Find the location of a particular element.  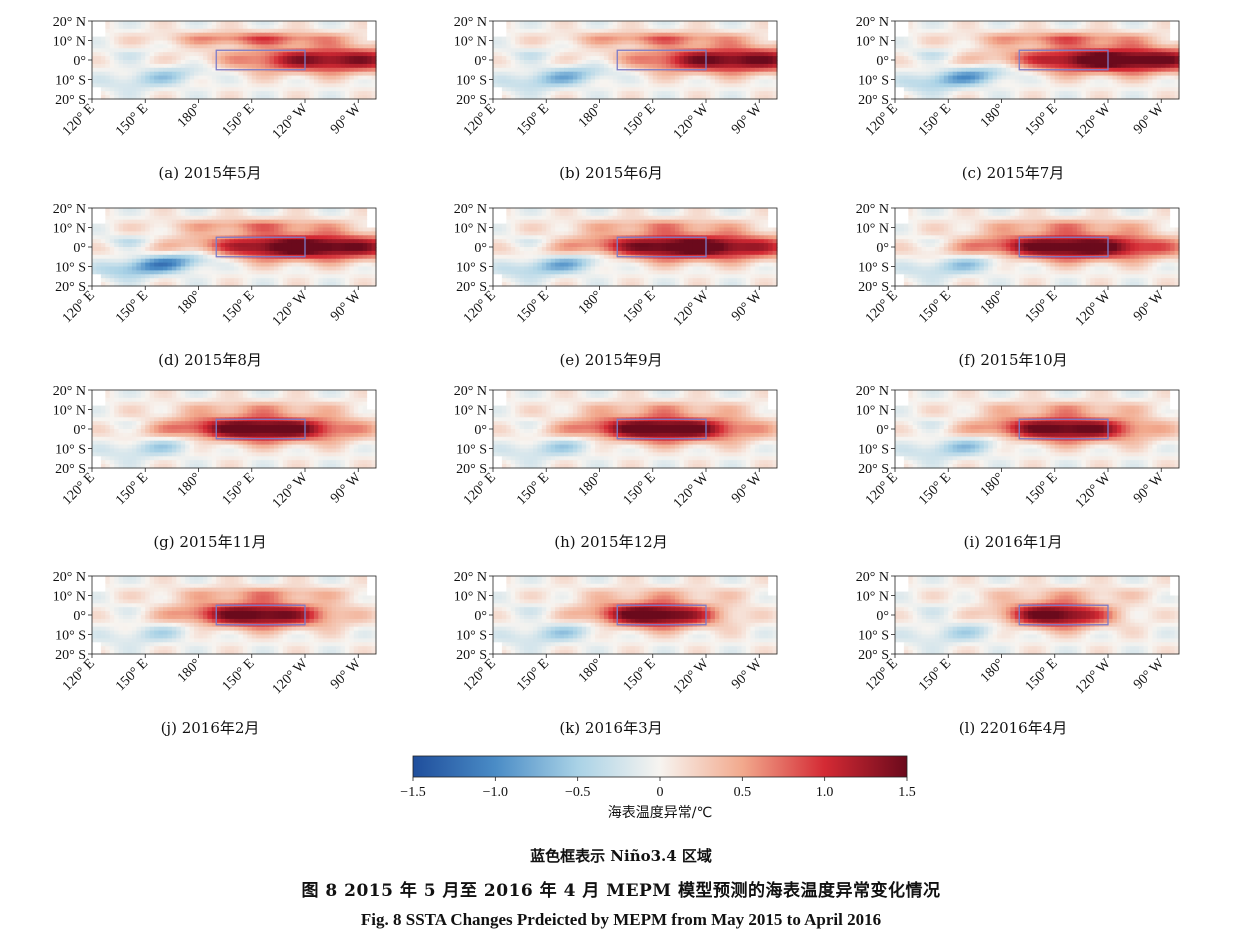

y-tick-label: 0° is located at coordinates (882, 61).